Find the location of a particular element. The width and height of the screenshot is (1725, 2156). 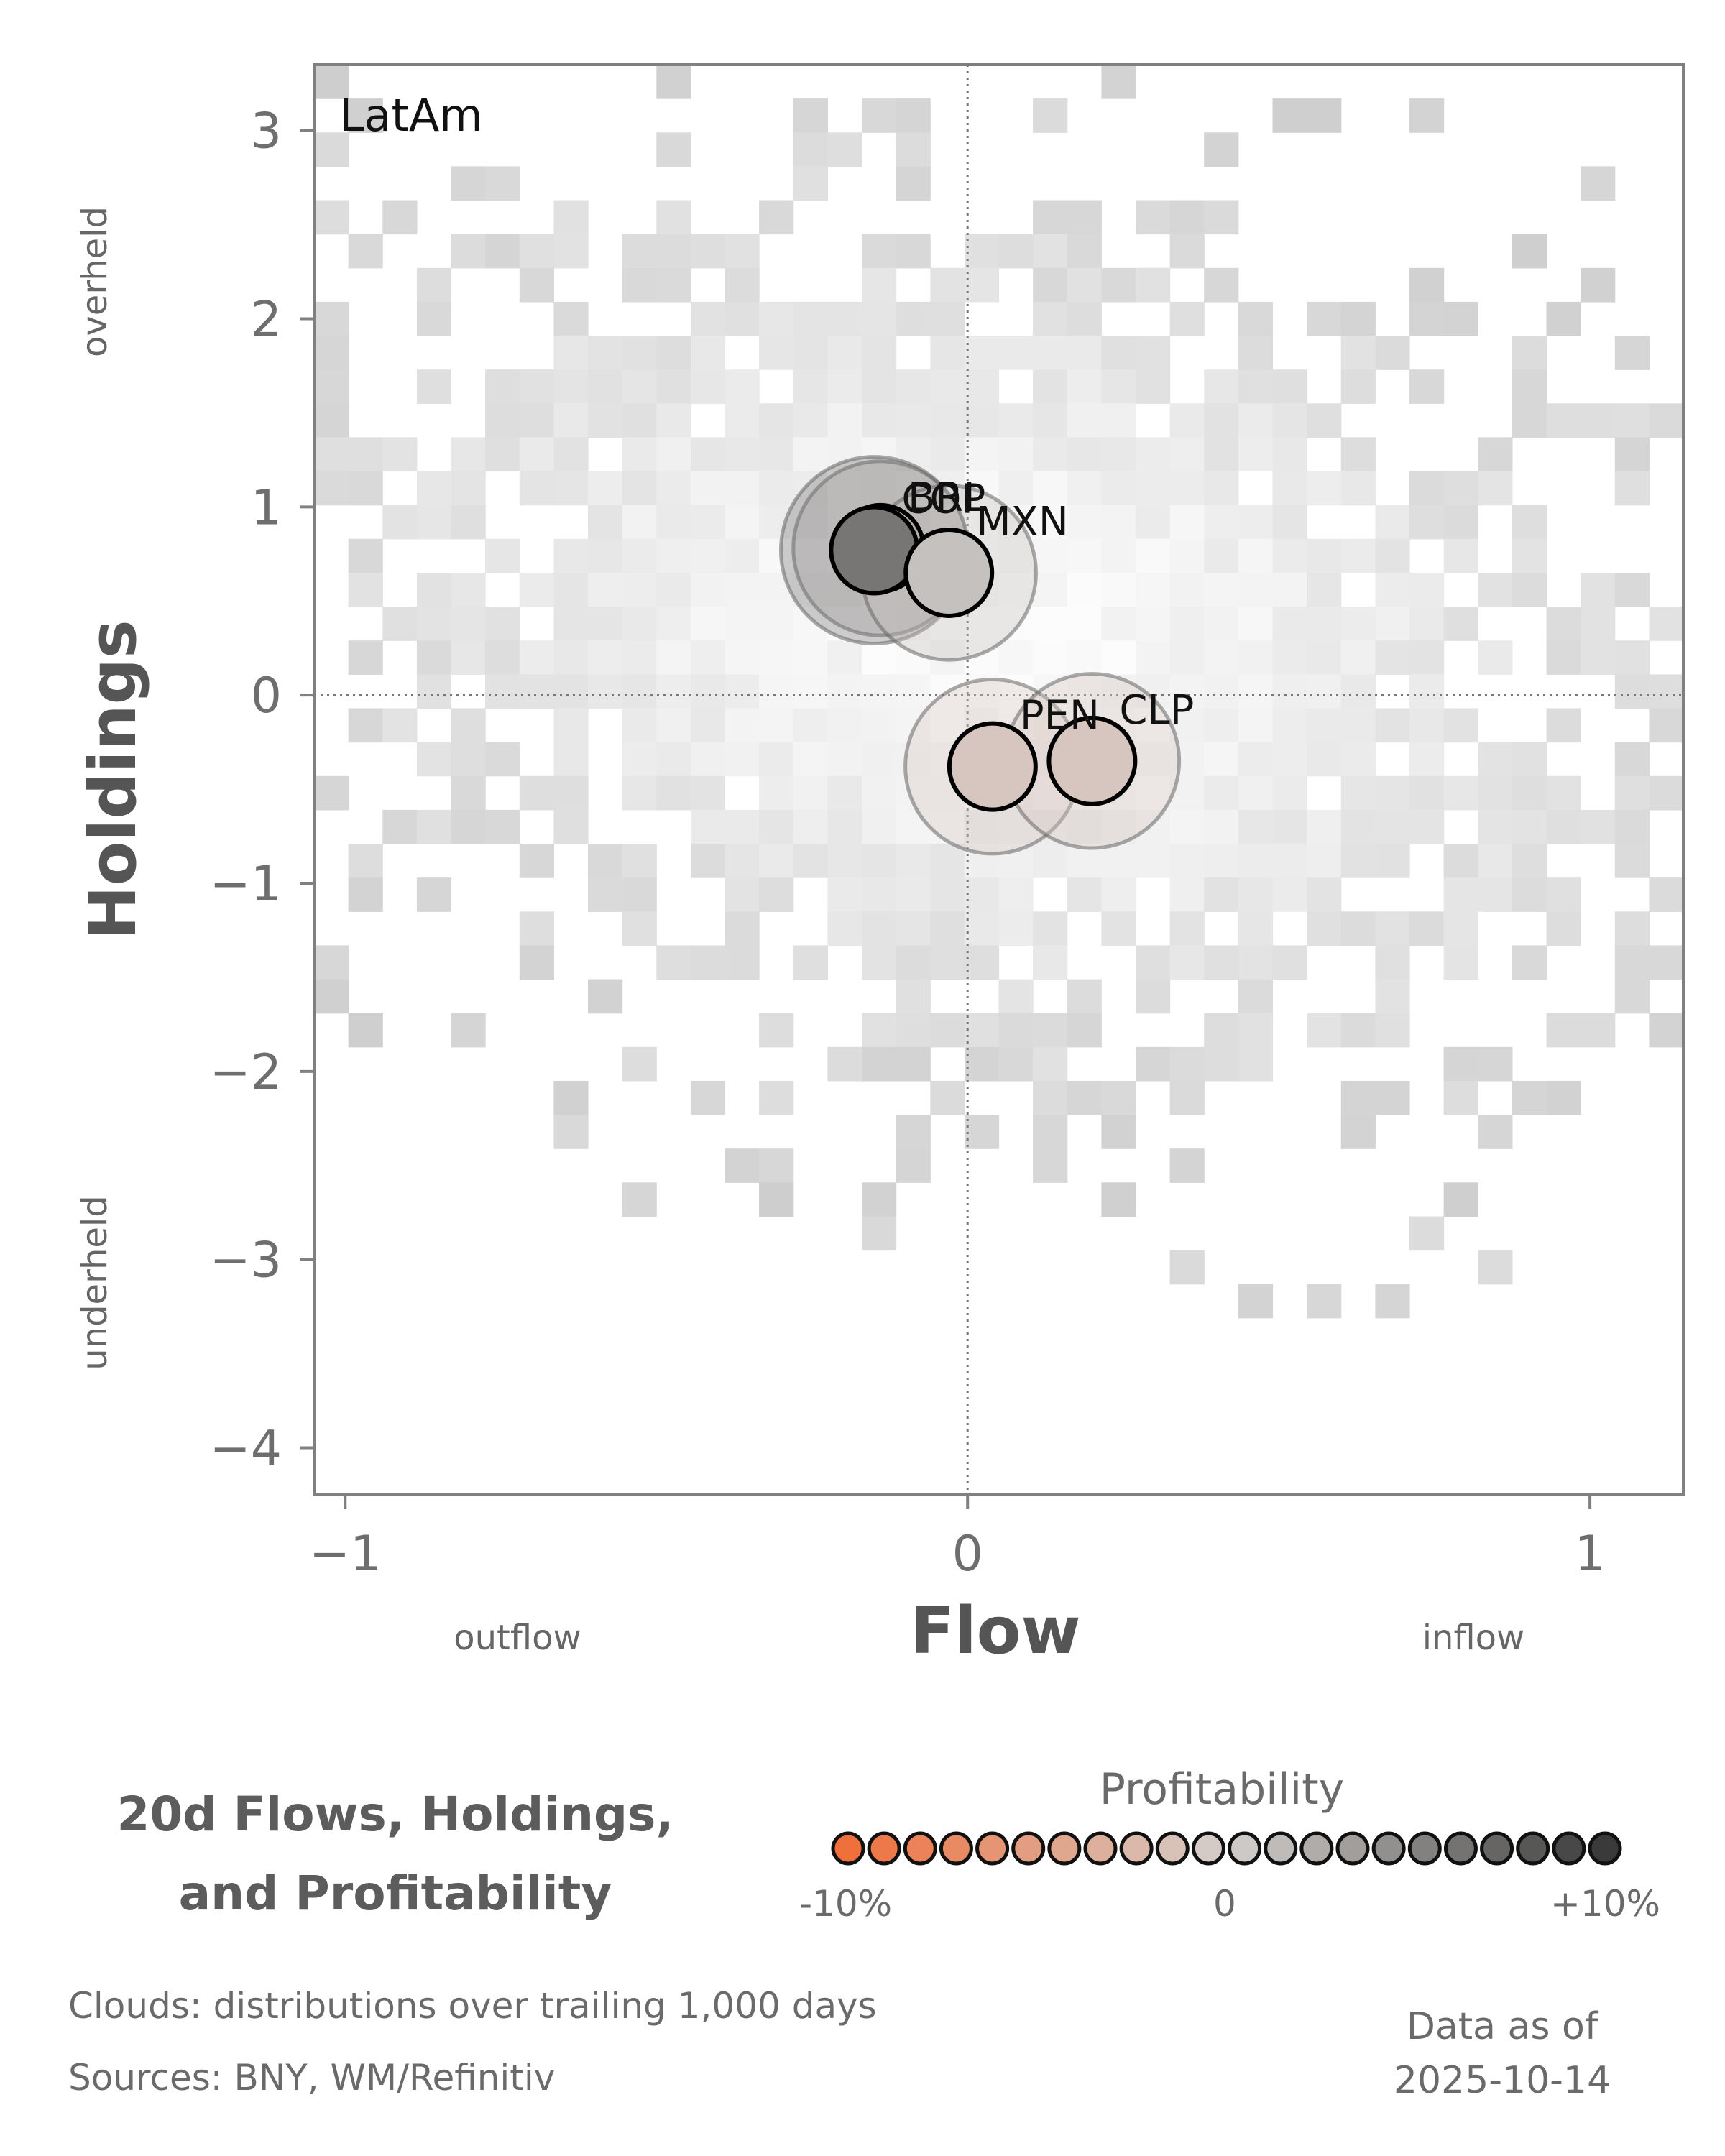

legend-title: Profitability is located at coordinates (1222, 1790).